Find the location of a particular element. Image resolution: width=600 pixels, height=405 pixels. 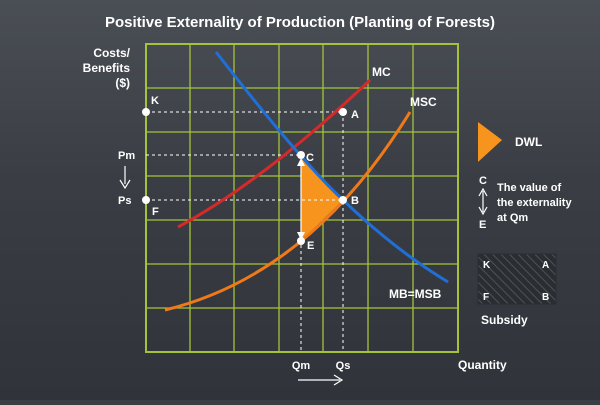

subsidy-f-label: F is located at coordinates (486, 297).